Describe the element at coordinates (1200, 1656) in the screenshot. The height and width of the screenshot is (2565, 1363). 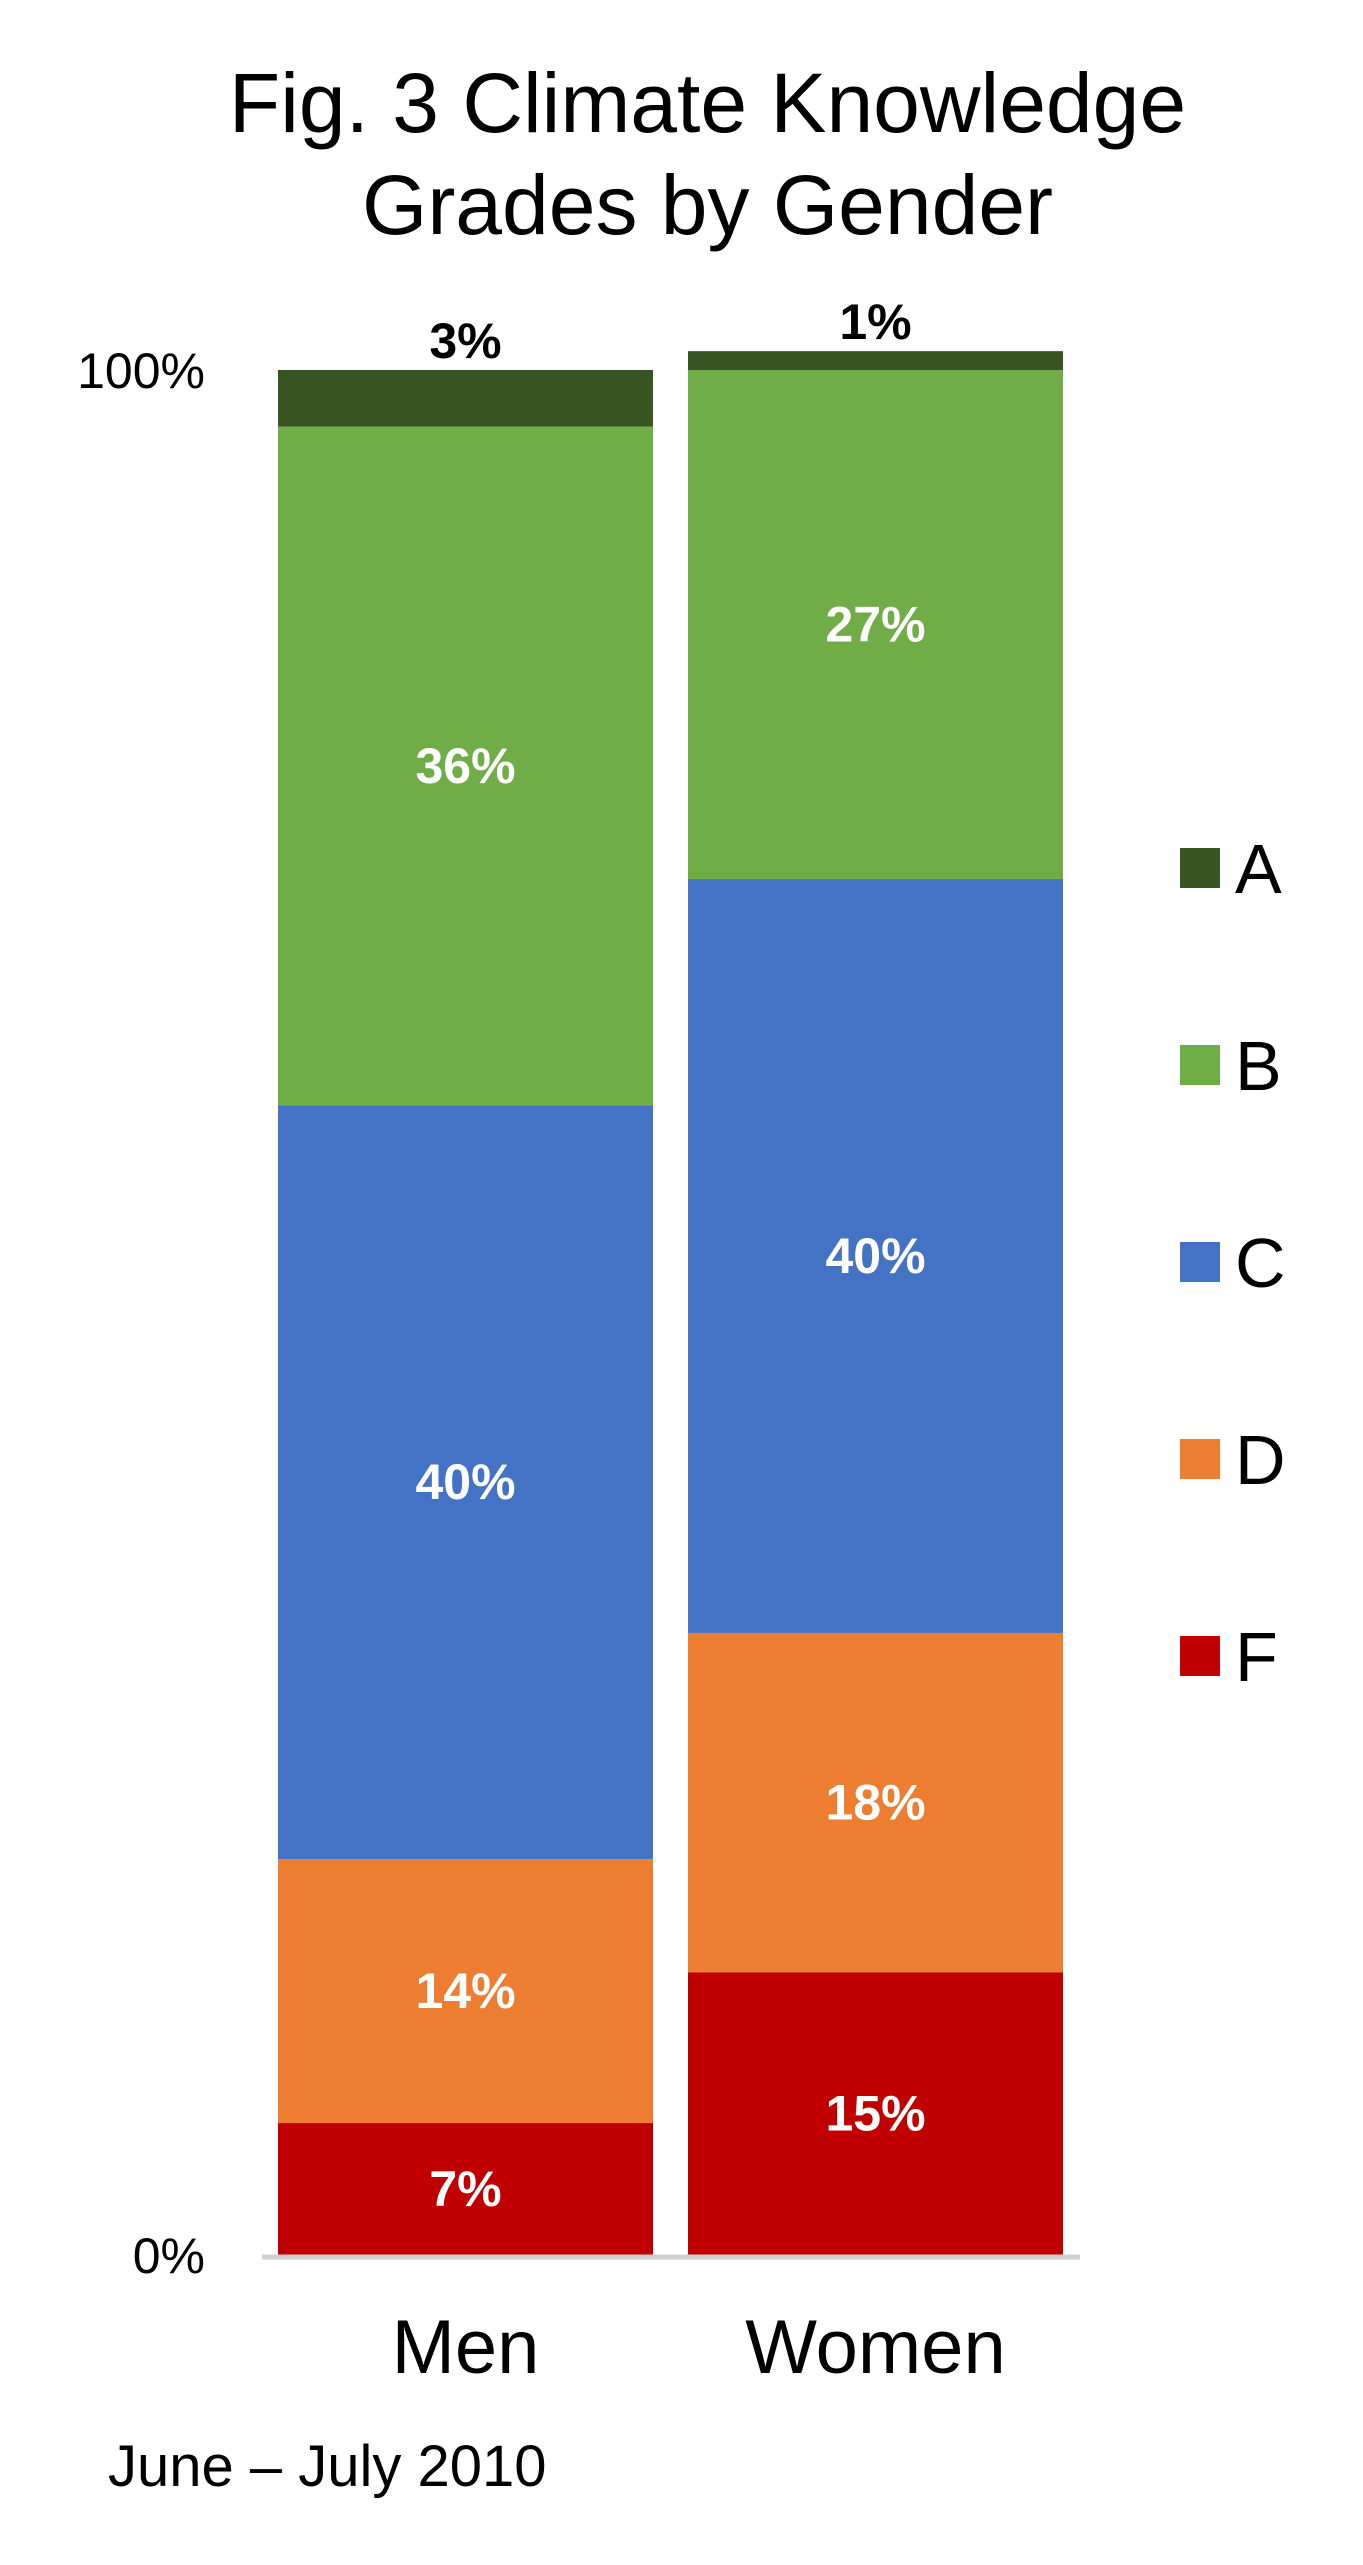
I see `legend-swatch-f` at that location.